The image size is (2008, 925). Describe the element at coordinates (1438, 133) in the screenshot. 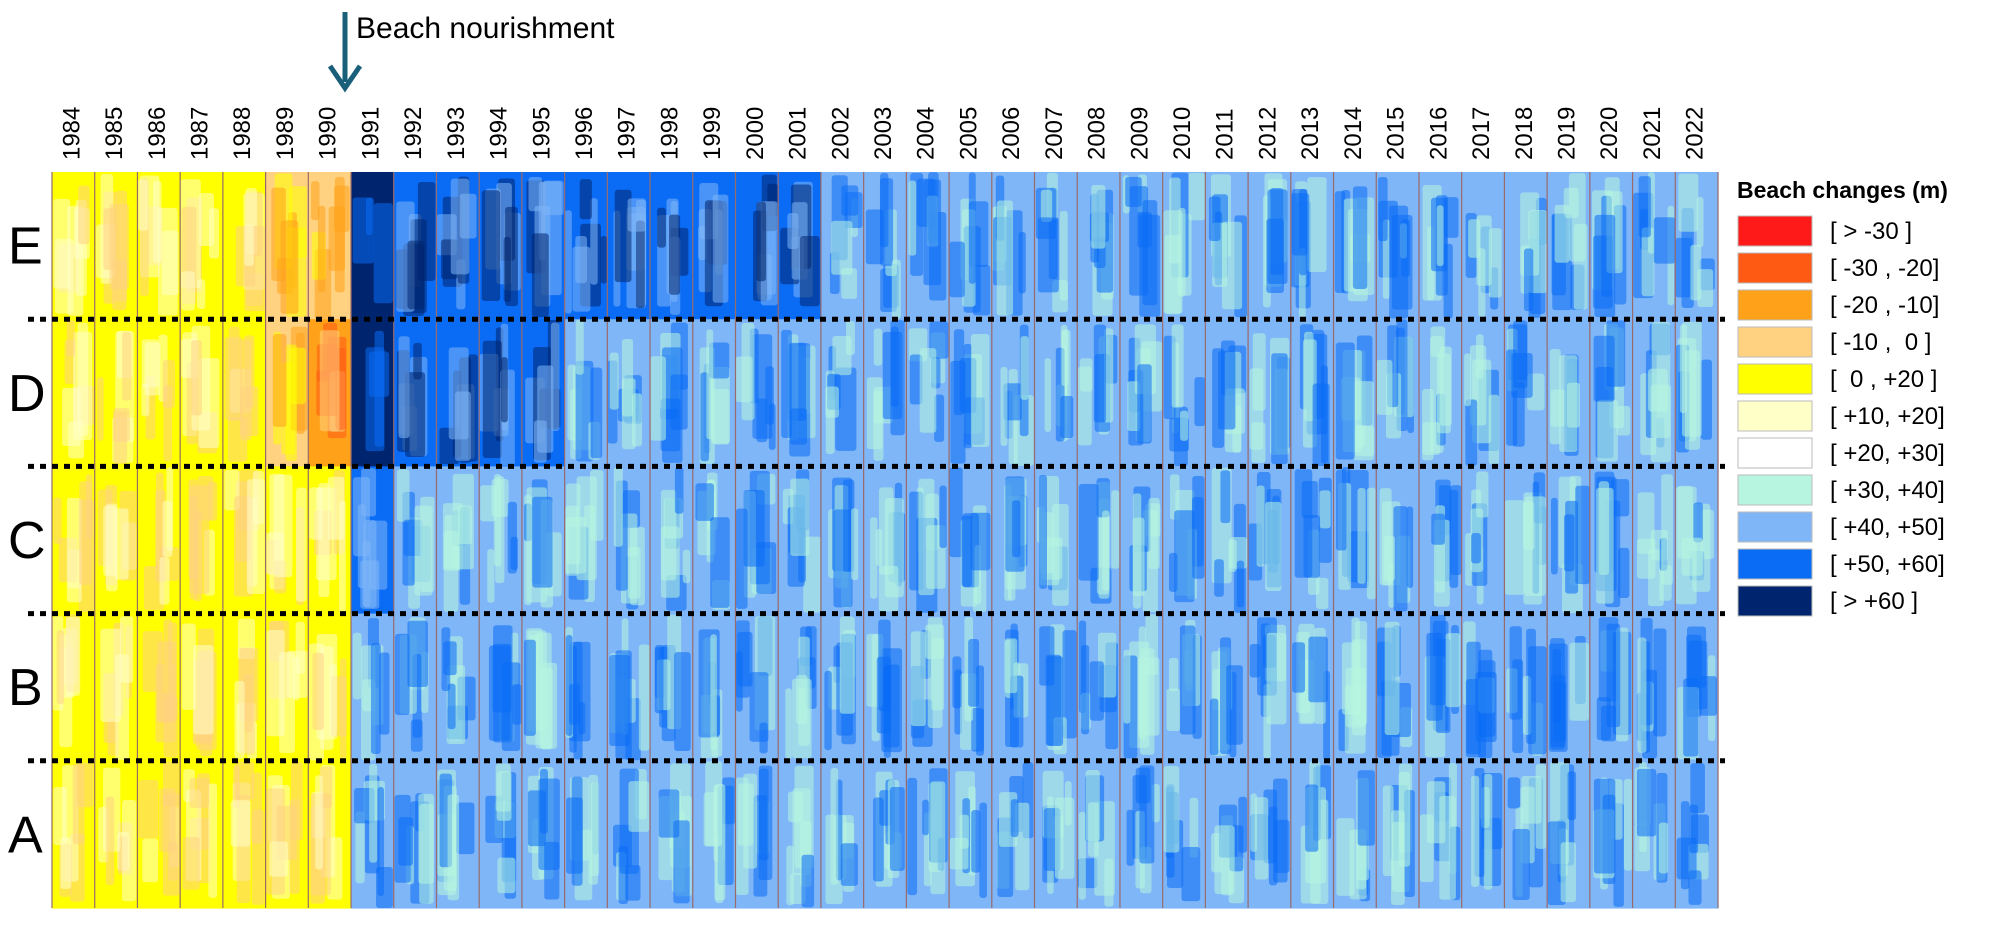

I see `year-label-2016: 2016` at that location.